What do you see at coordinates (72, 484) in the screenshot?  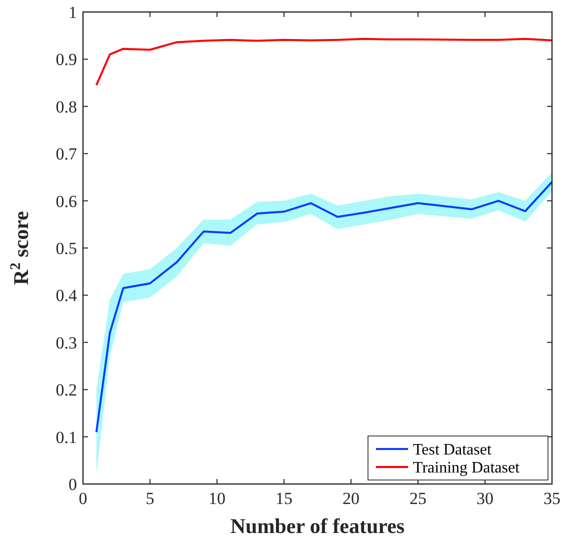 I see `y-tick-label: 0` at bounding box center [72, 484].